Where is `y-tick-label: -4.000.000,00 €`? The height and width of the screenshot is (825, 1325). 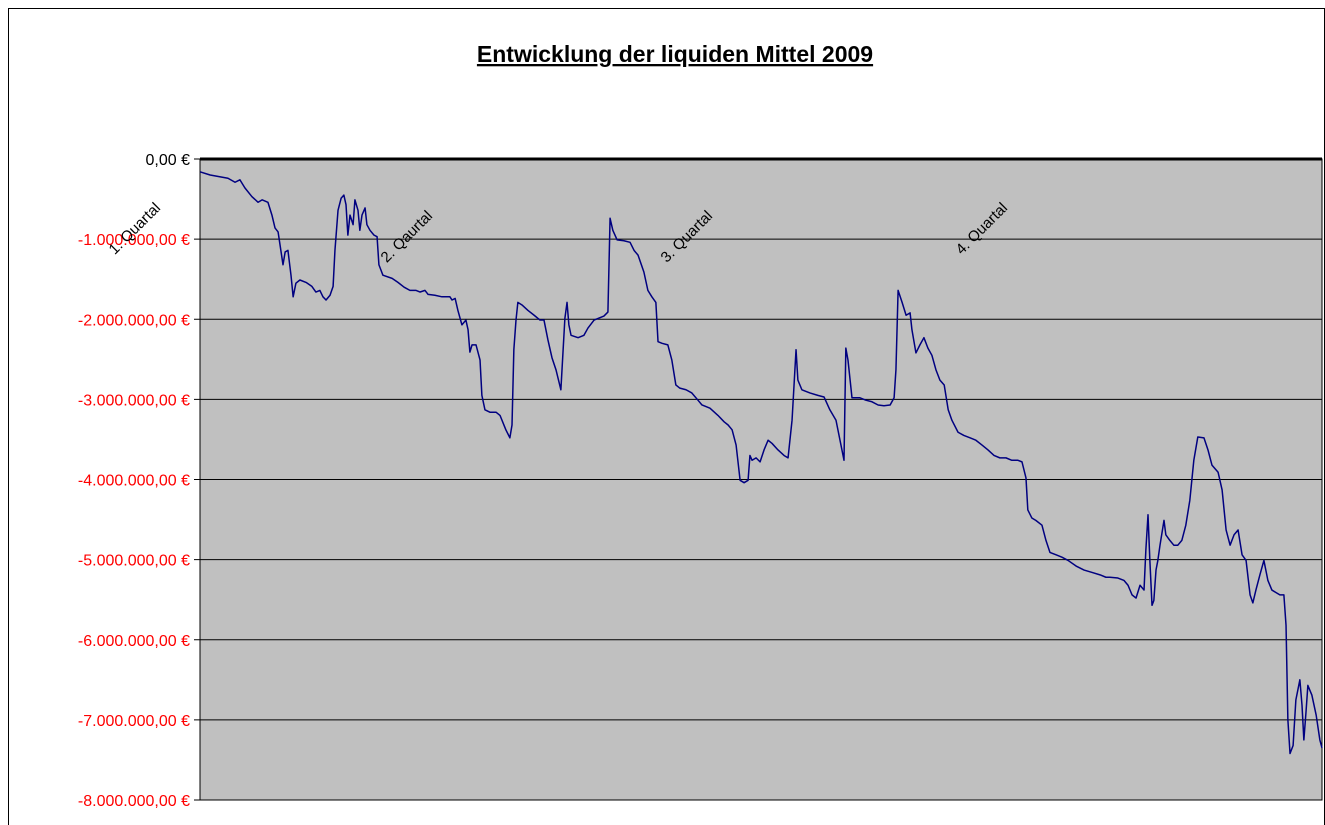 y-tick-label: -4.000.000,00 € is located at coordinates (134, 481).